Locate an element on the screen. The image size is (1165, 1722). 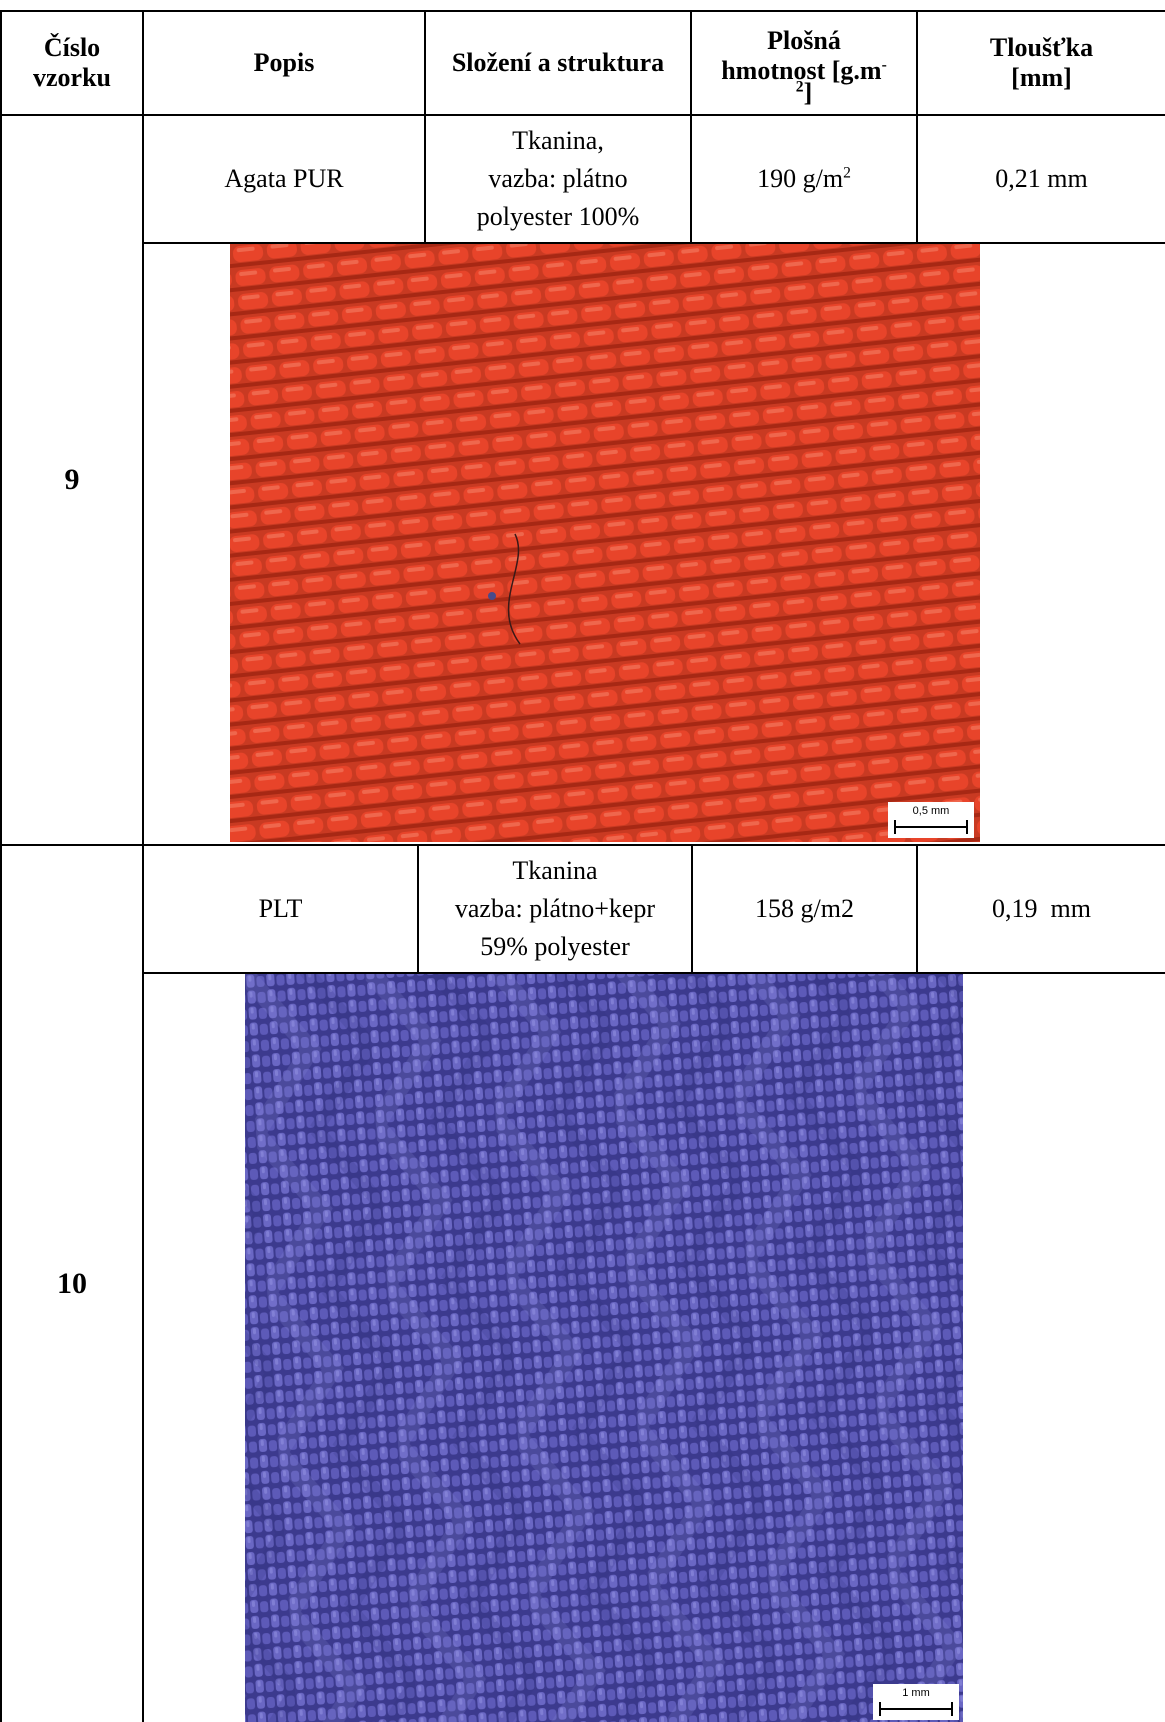
sample-9-slozeni-line2: vazba: plátno is located at coordinates (558, 178).